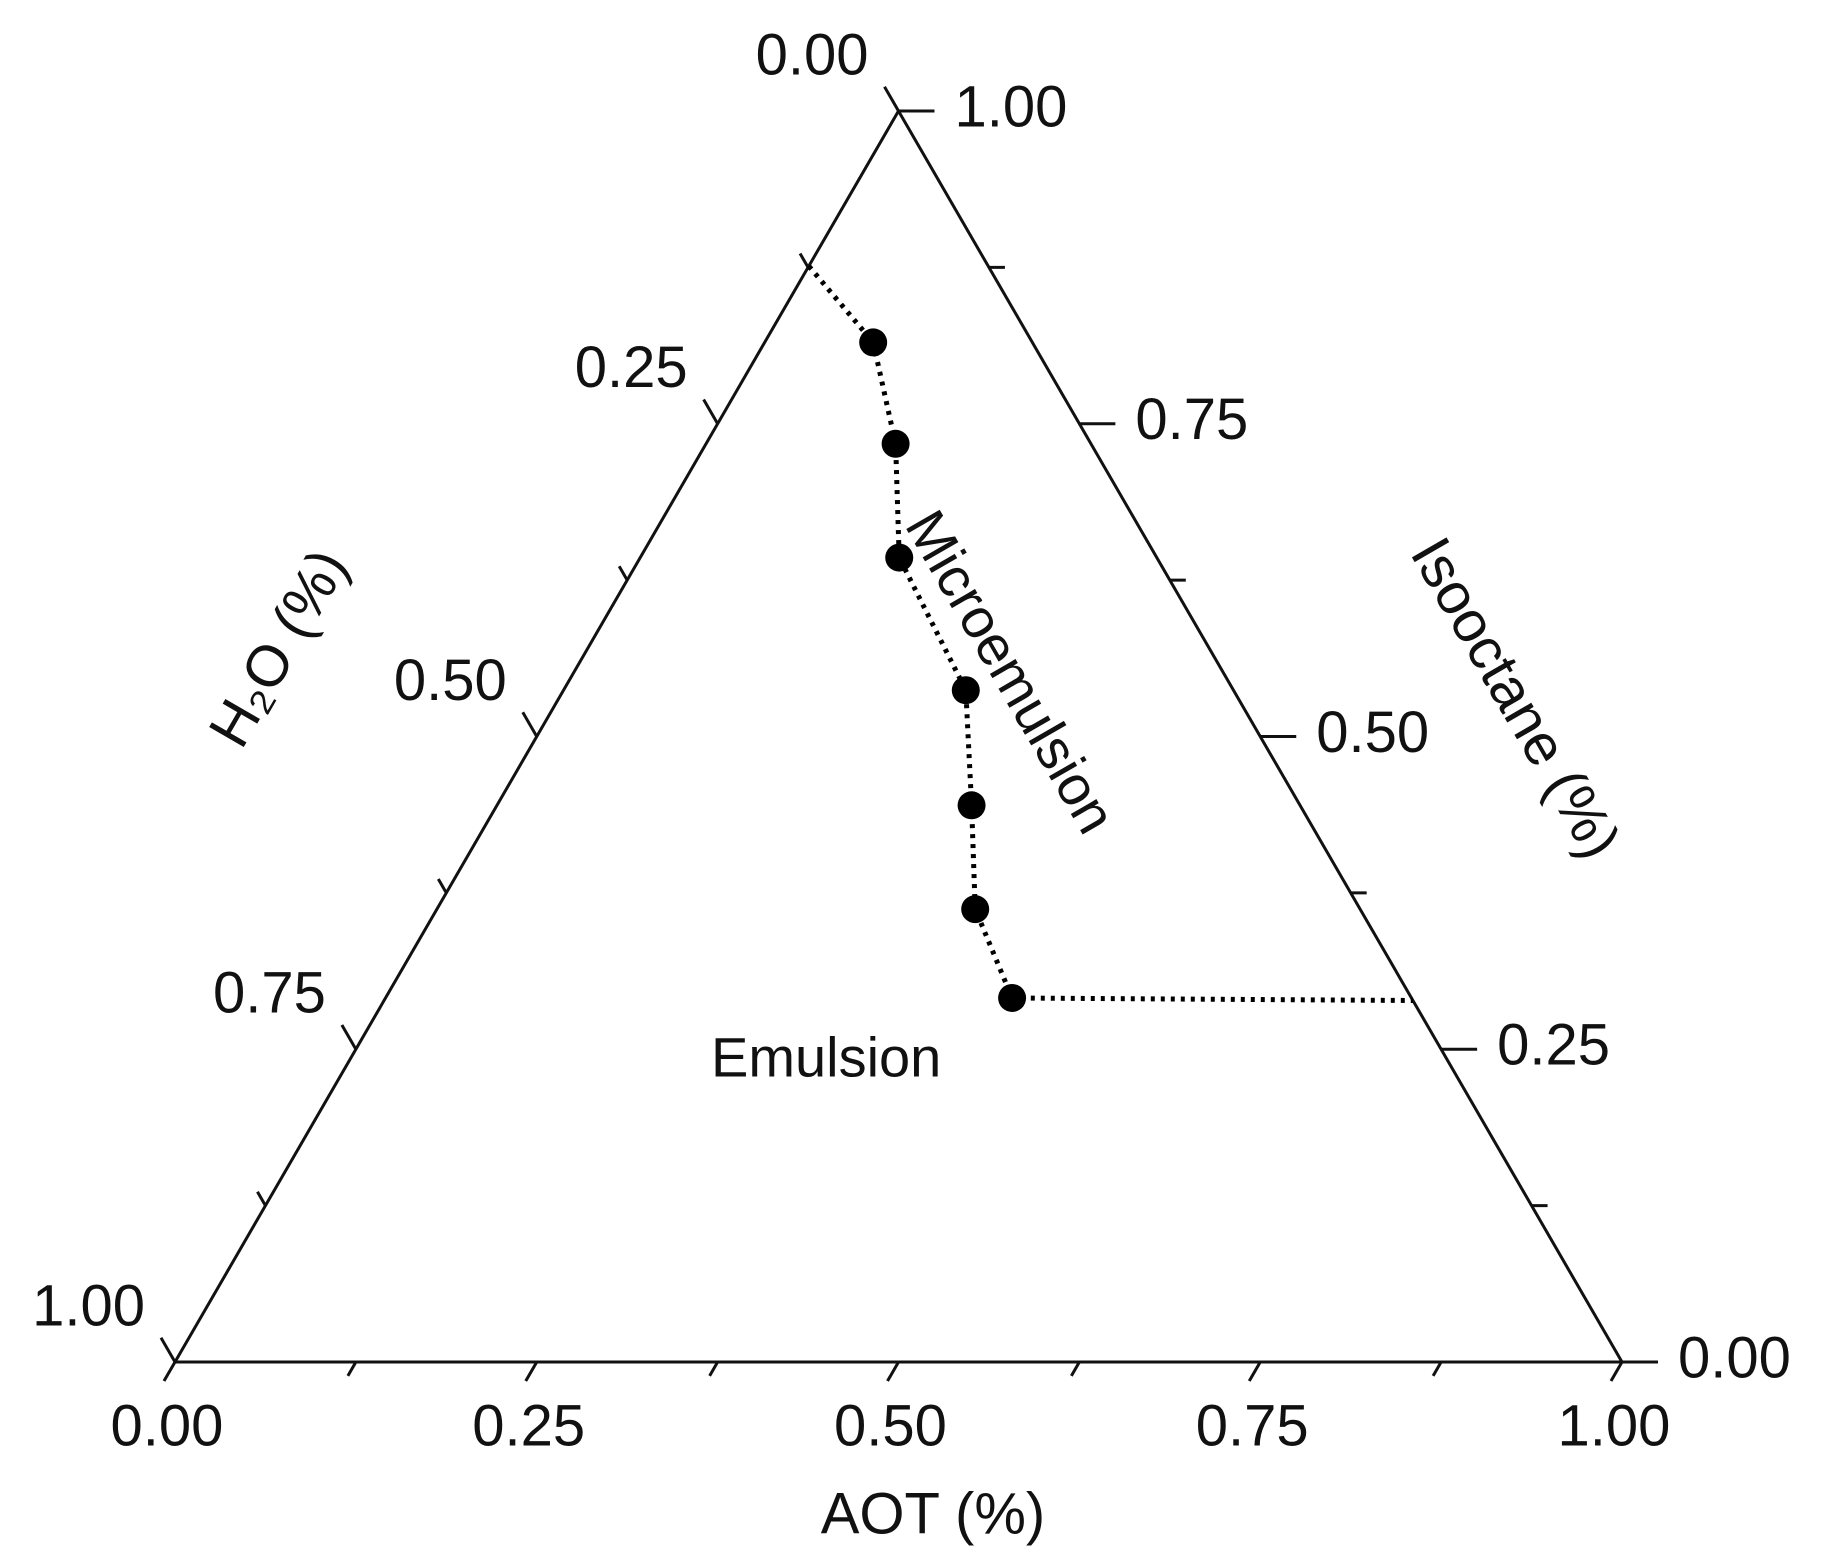 The width and height of the screenshot is (1826, 1564). What do you see at coordinates (278, 647) in the screenshot?
I see `axis-title: H₂O (%)` at bounding box center [278, 647].